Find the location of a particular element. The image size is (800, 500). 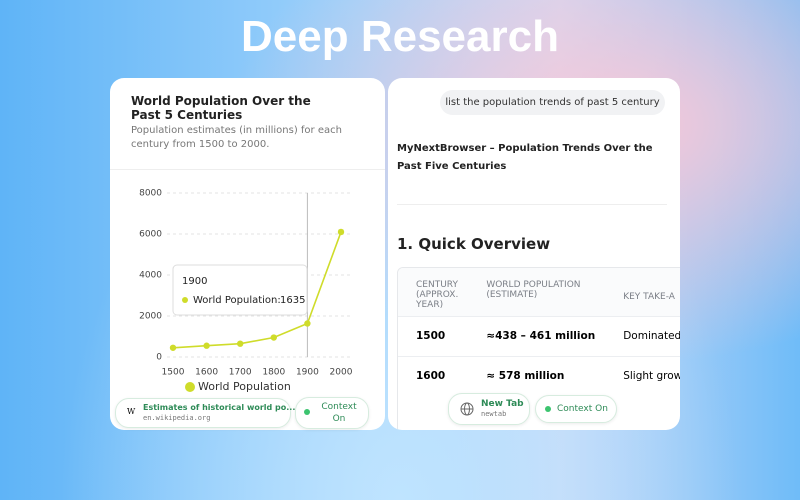

x-tick-label: 1500 is located at coordinates (173, 373).